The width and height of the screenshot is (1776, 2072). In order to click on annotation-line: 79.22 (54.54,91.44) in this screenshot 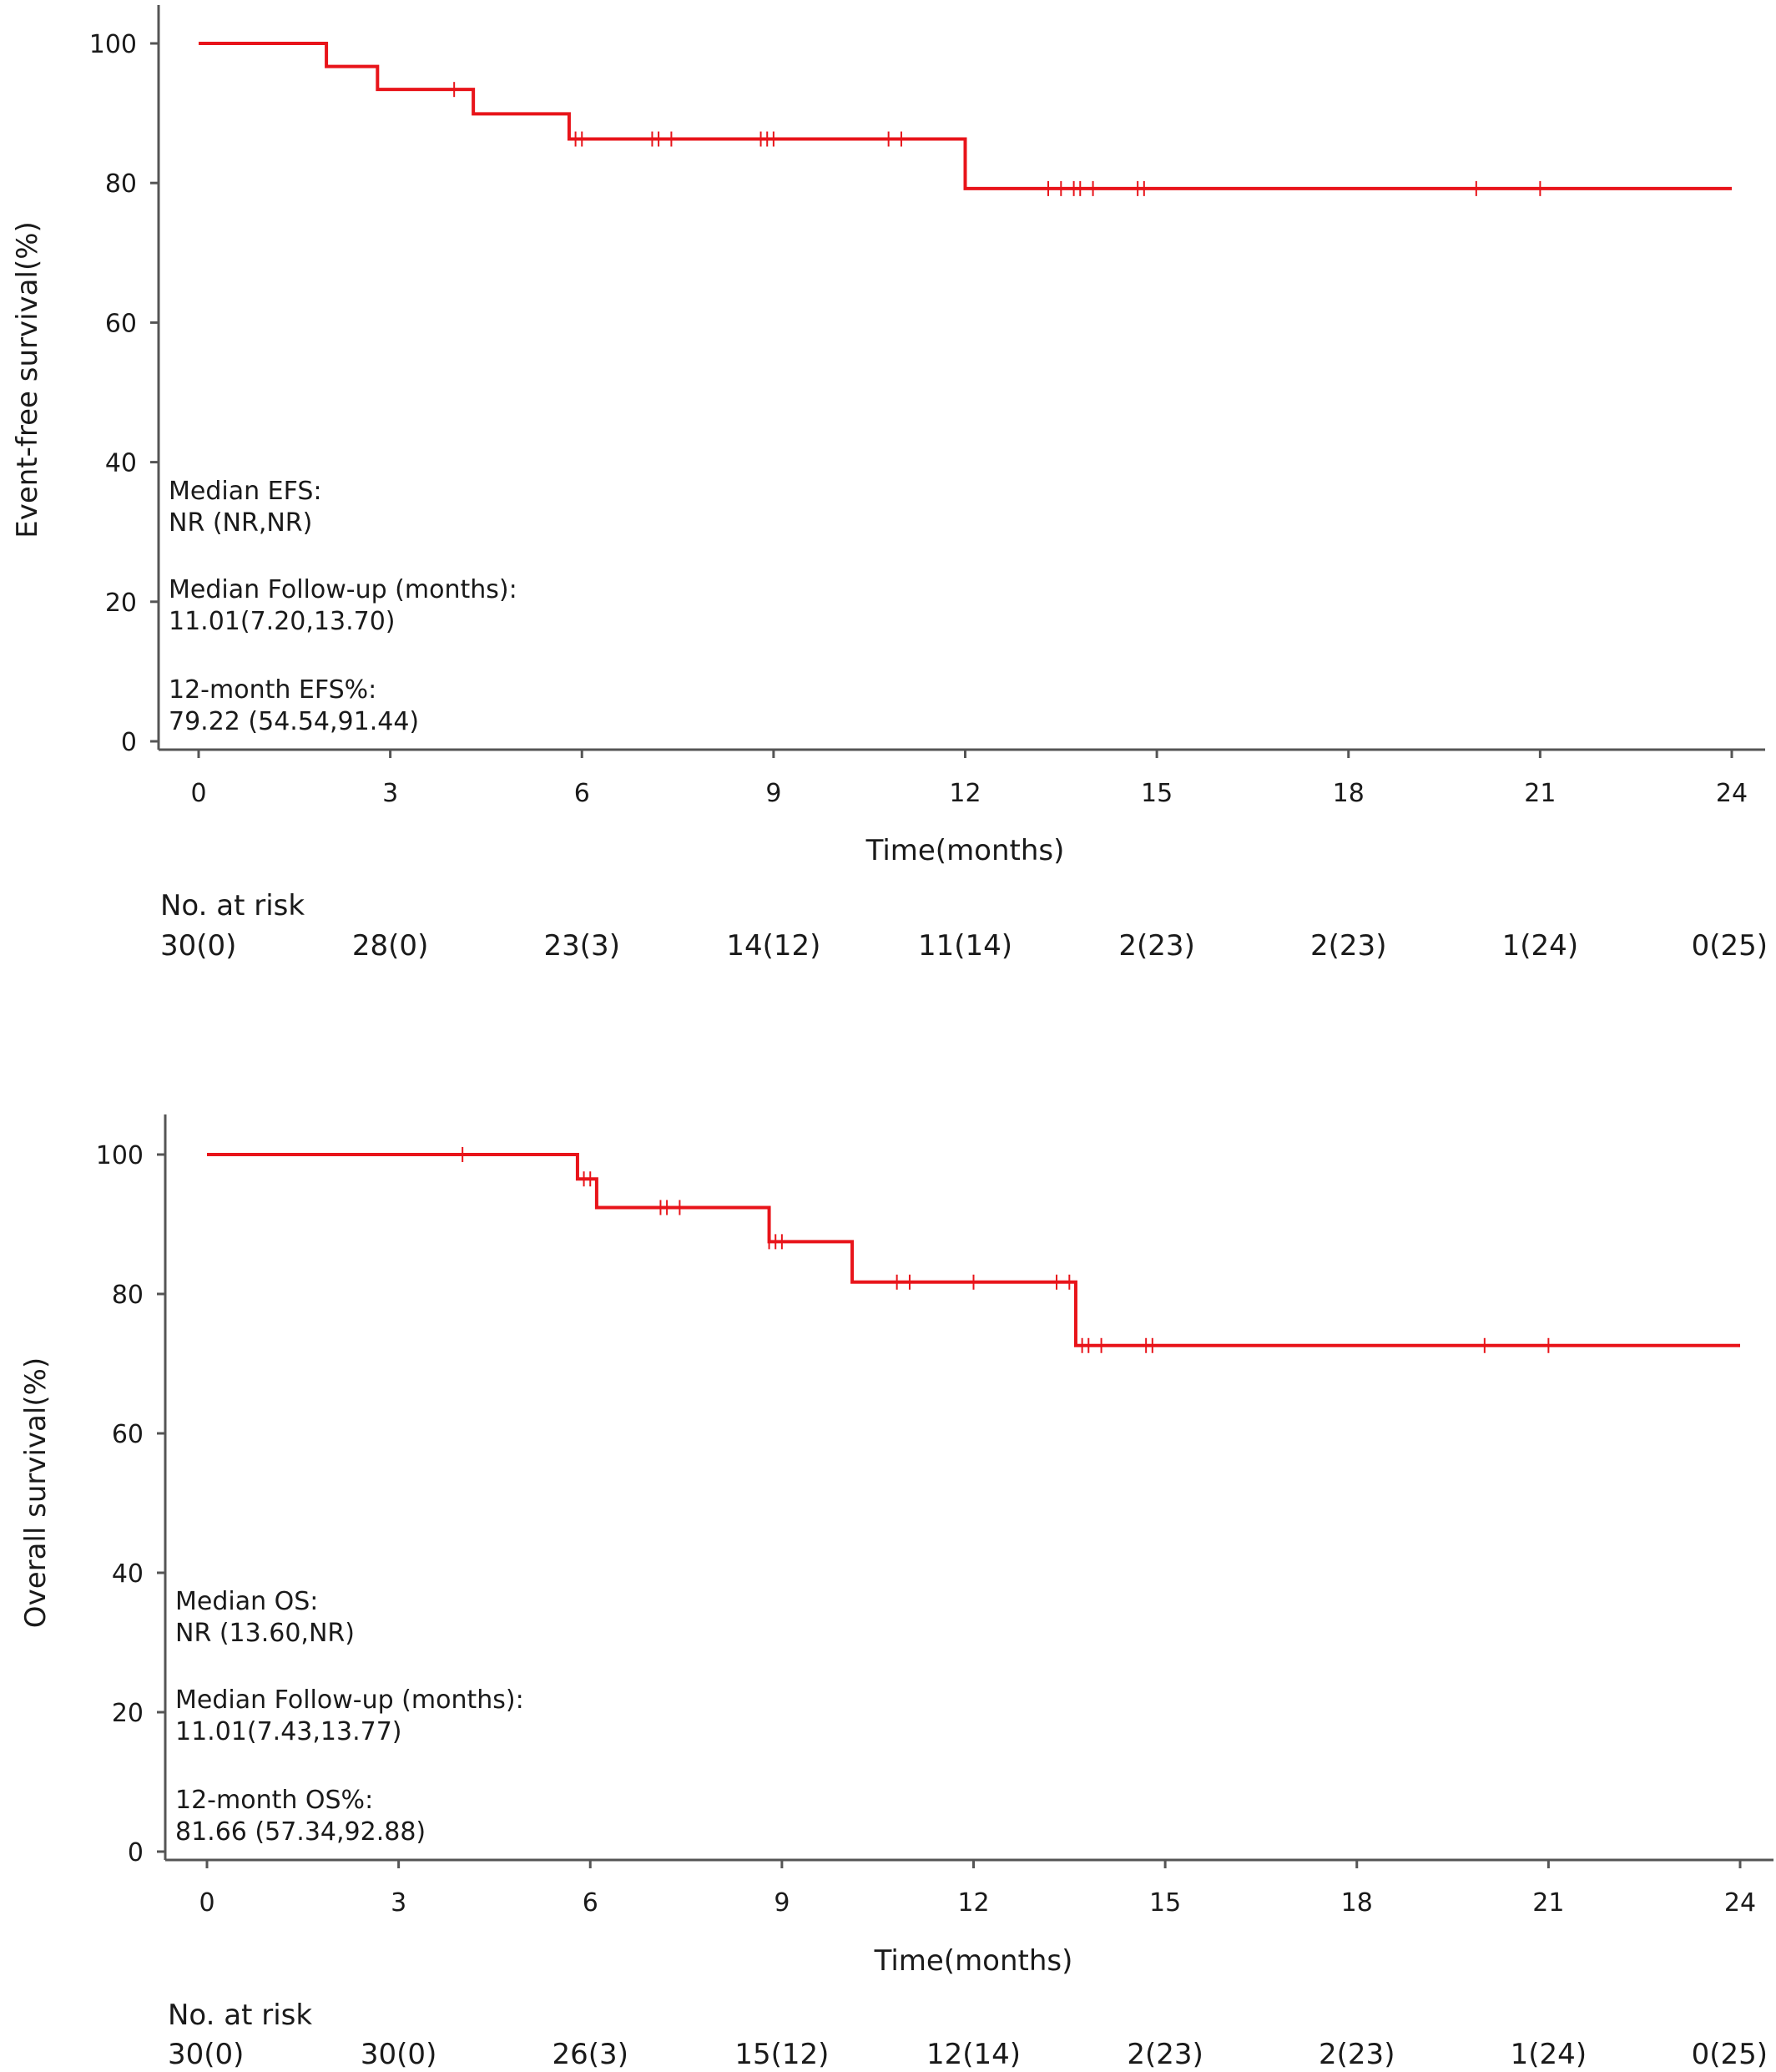, I will do `click(294, 721)`.